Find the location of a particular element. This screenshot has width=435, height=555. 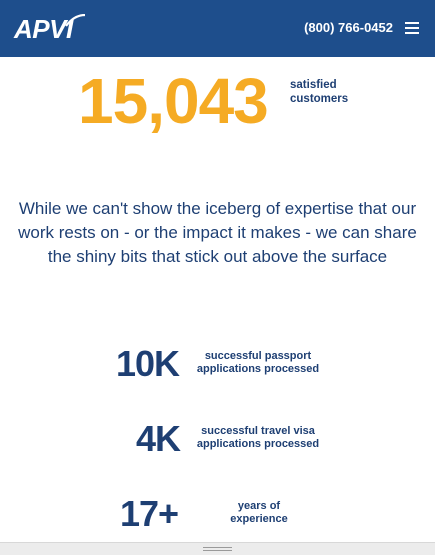

stat-label-line2: experience is located at coordinates (259, 519).